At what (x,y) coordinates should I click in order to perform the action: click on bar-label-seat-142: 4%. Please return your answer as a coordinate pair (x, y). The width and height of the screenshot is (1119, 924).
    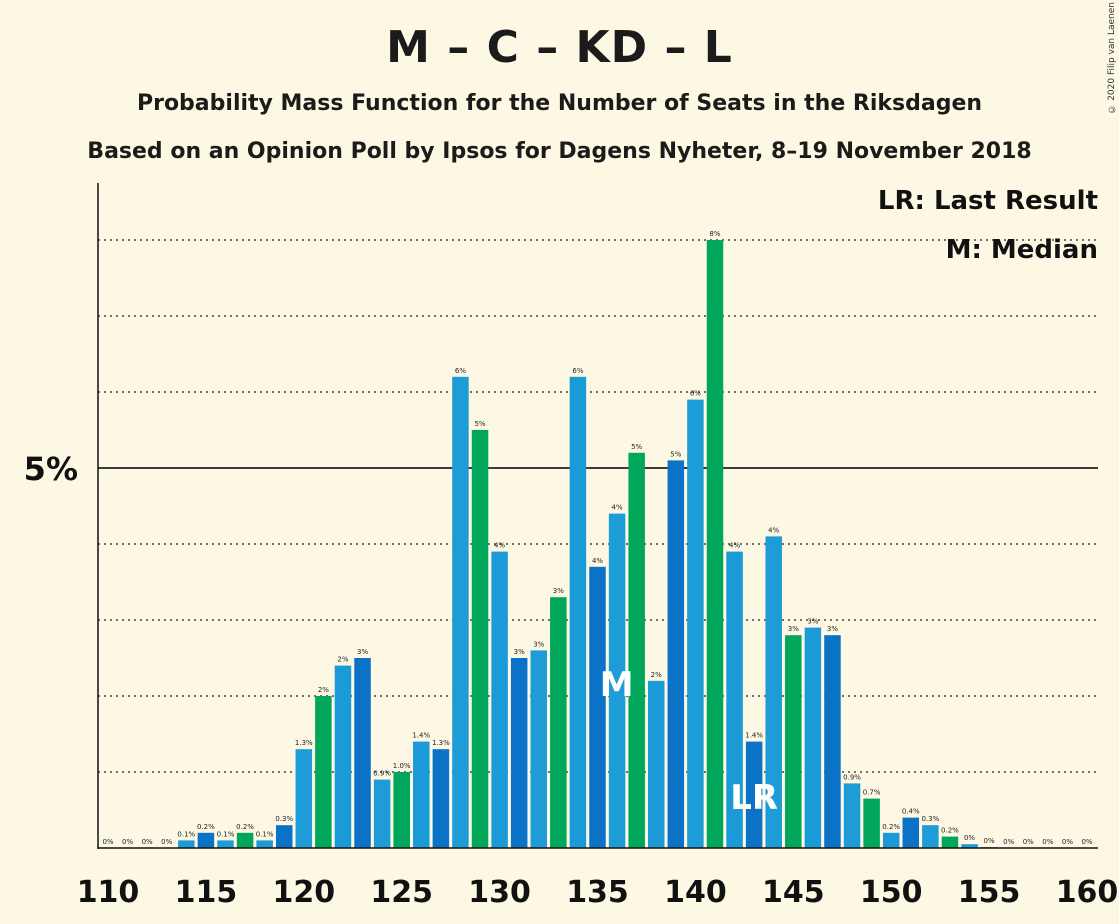
    Looking at the image, I should click on (734, 546).